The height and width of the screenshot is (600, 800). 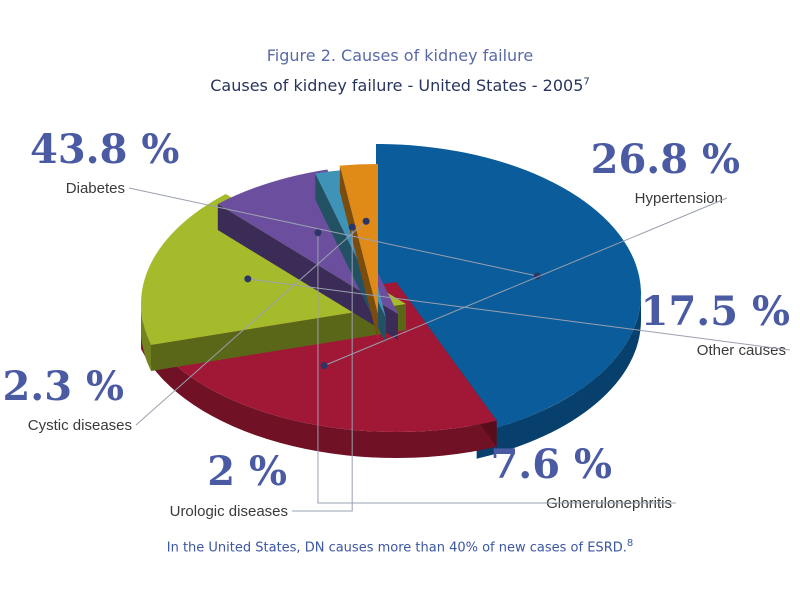 I want to click on leader-dot-glomerulonephritis, so click(x=318, y=233).